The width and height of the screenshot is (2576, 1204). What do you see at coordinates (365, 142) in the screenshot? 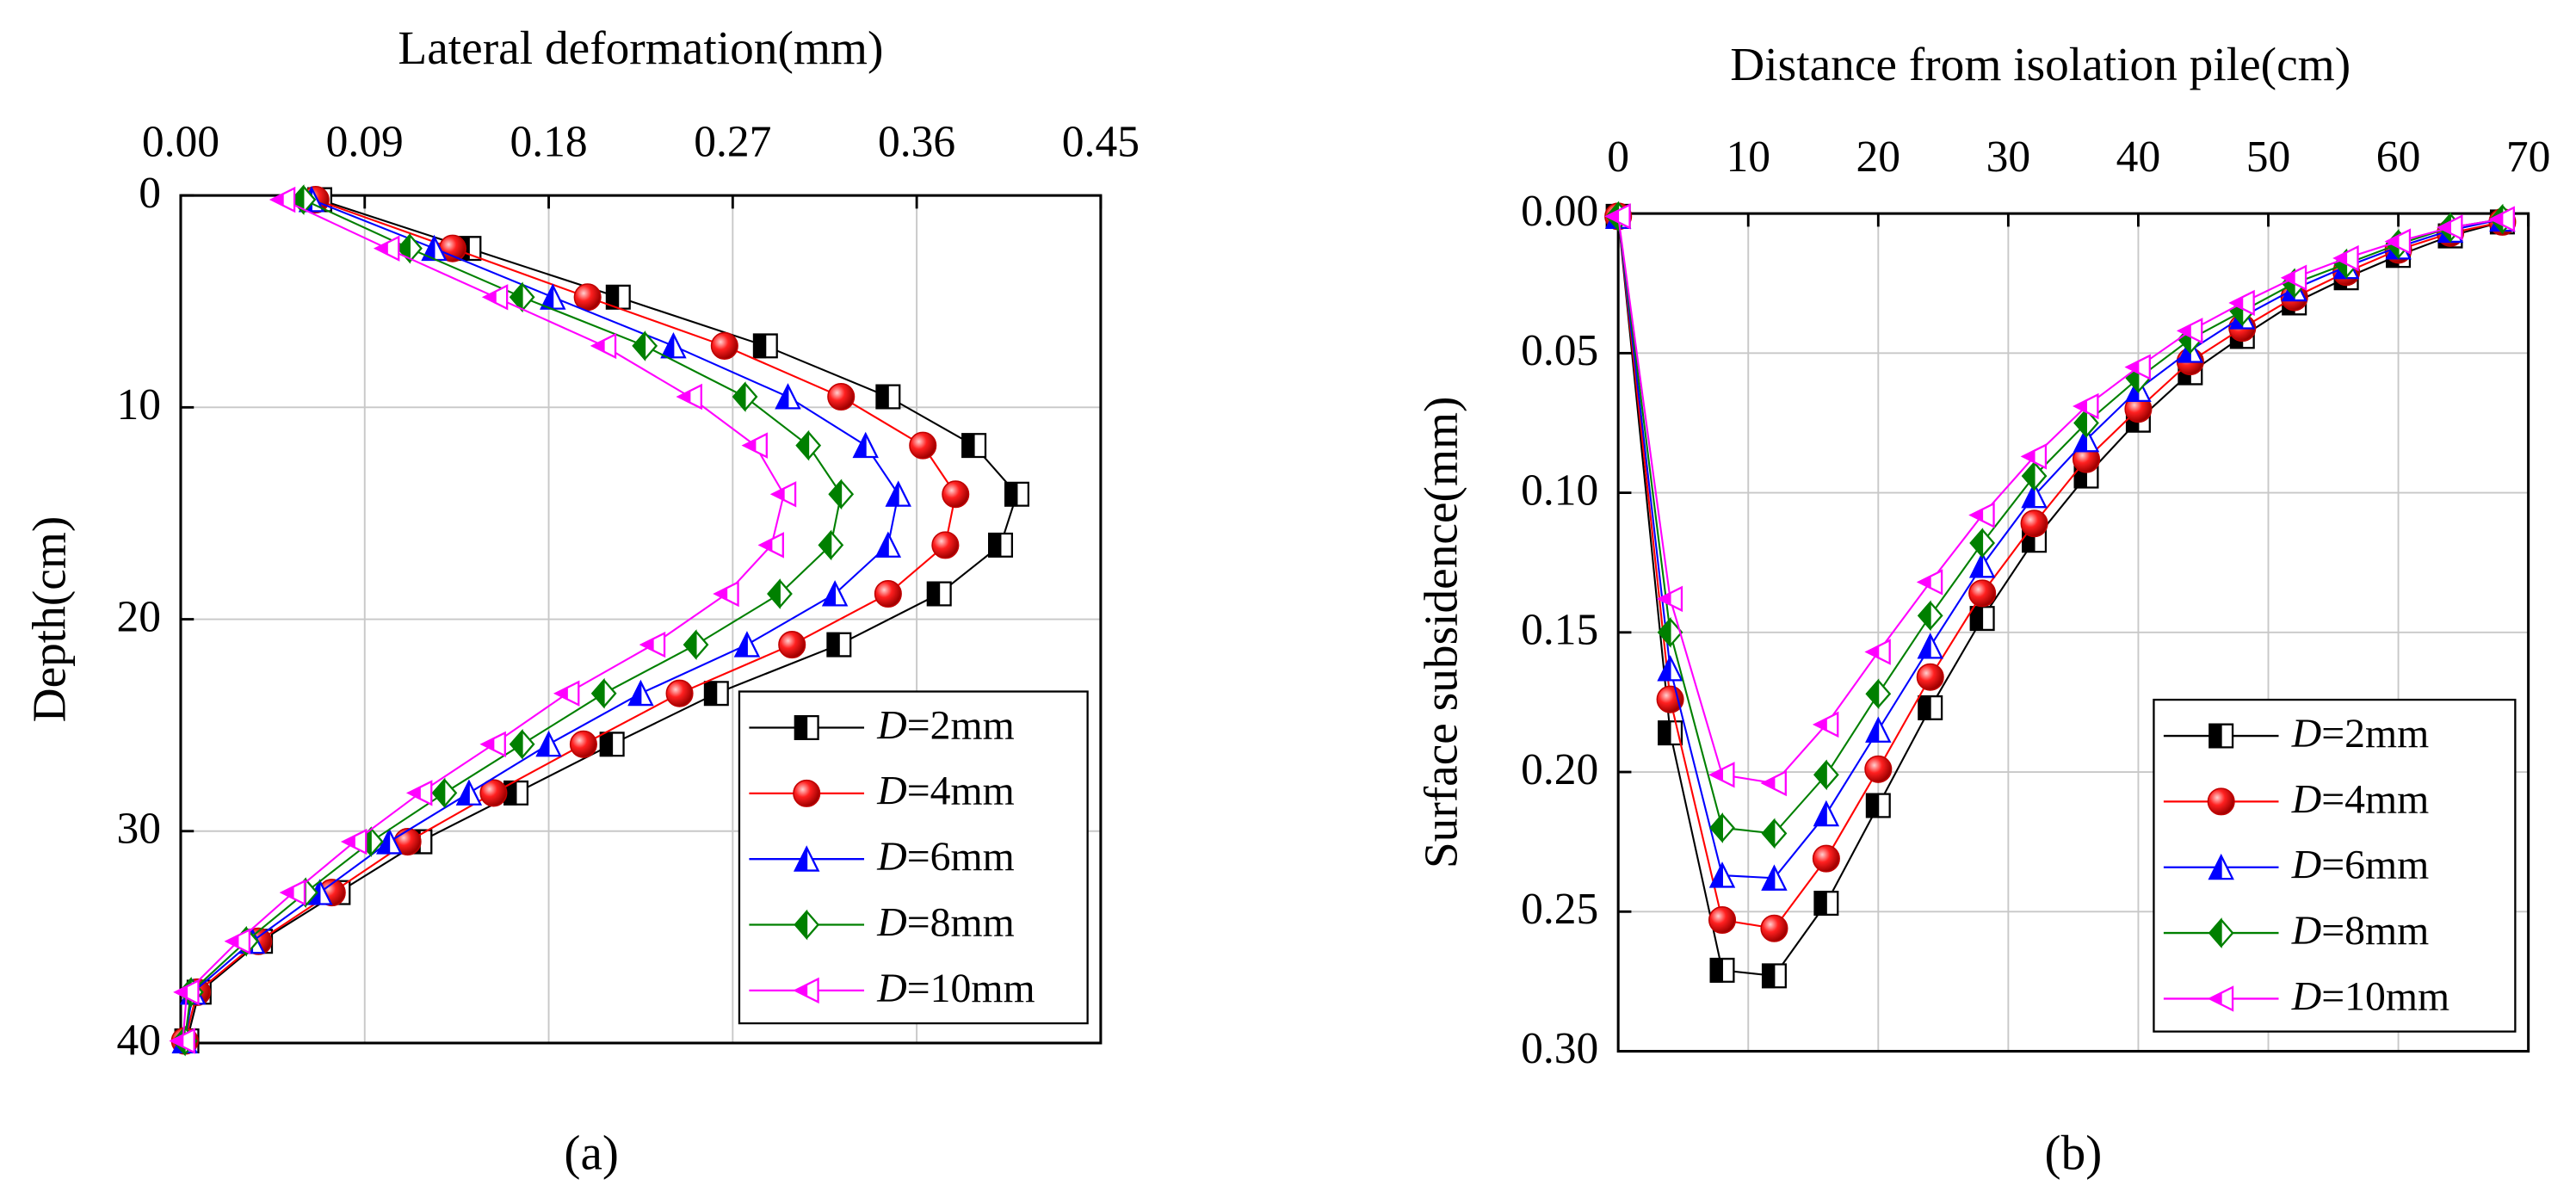
I see `x-tick-label: 0.09` at bounding box center [365, 142].